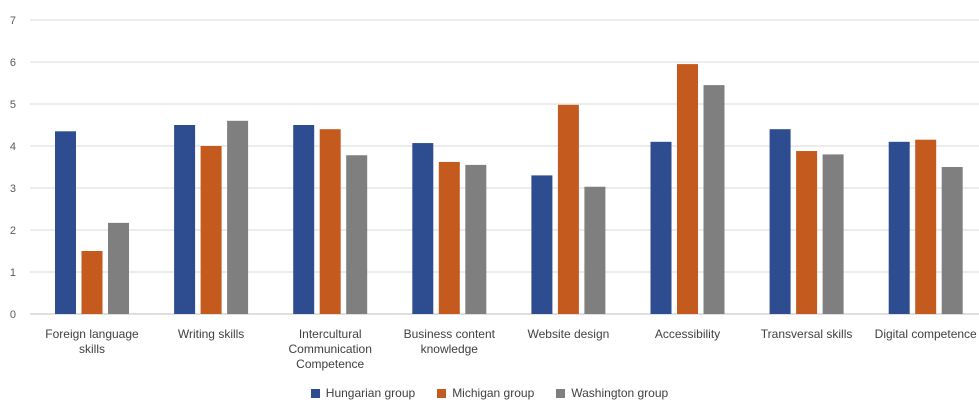  What do you see at coordinates (13, 168) in the screenshot?
I see `y-axis-ticks: 0 1 2 3 4 5 6 7` at bounding box center [13, 168].